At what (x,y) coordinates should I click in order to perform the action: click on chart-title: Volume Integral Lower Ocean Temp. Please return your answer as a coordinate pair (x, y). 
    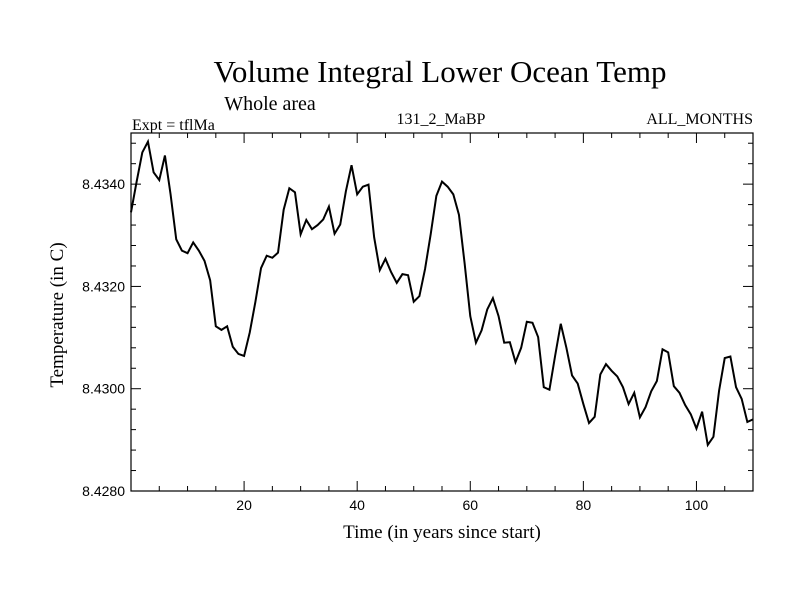
    Looking at the image, I should click on (440, 71).